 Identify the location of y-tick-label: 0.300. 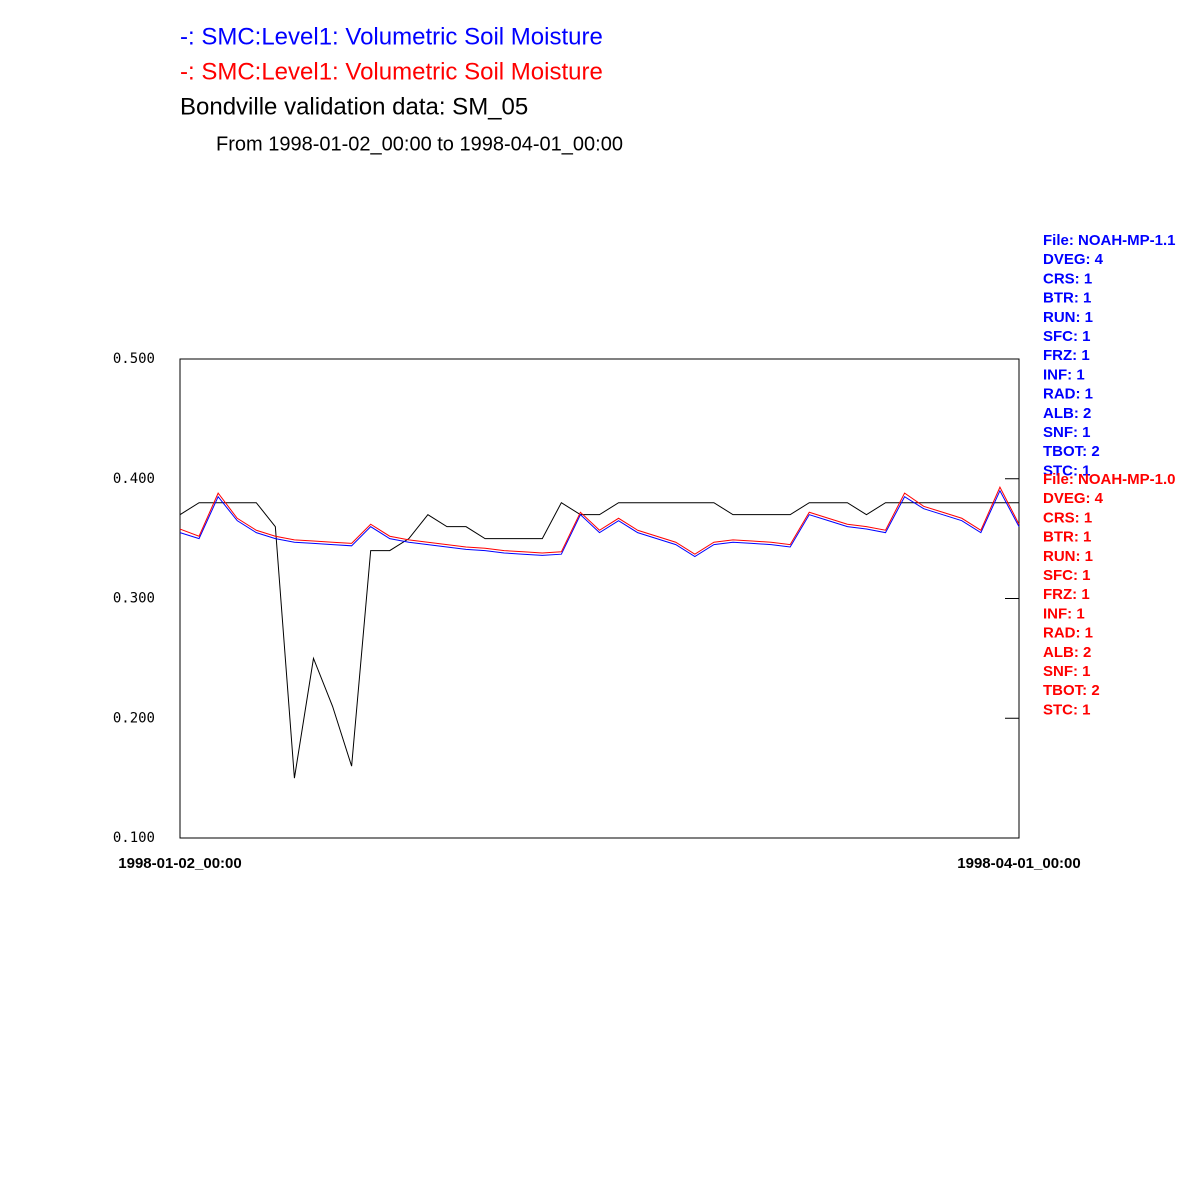
(134, 599).